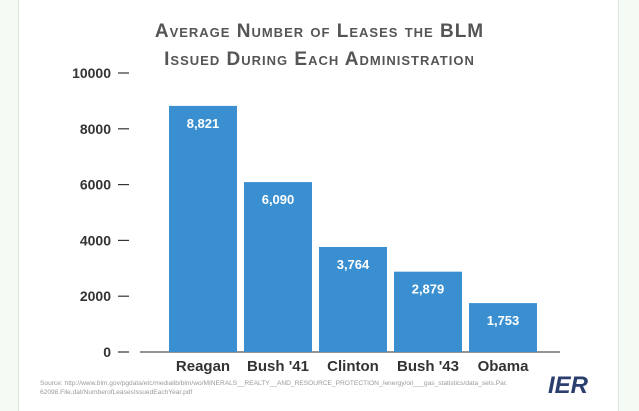  What do you see at coordinates (203, 366) in the screenshot?
I see `category-label: Reagan` at bounding box center [203, 366].